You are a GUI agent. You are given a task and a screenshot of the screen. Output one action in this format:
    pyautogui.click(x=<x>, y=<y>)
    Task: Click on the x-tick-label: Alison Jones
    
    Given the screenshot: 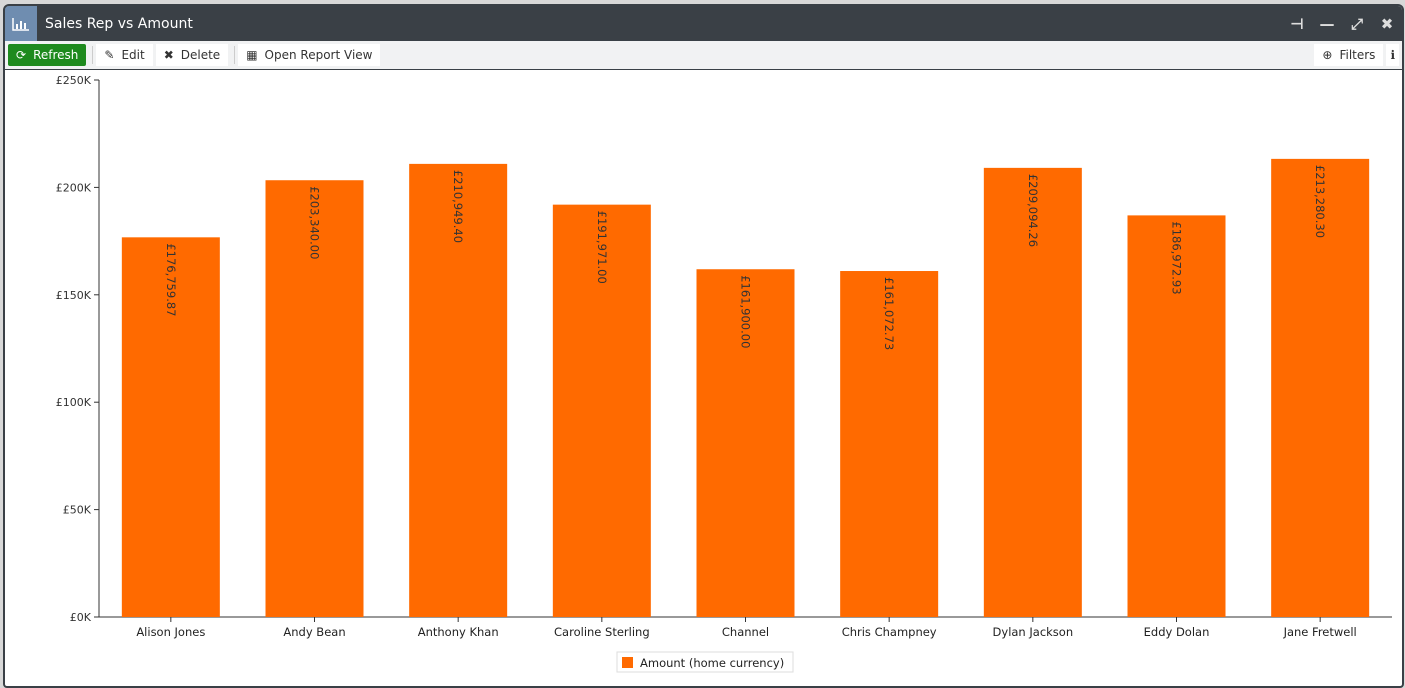 What is the action you would take?
    pyautogui.click(x=170, y=632)
    